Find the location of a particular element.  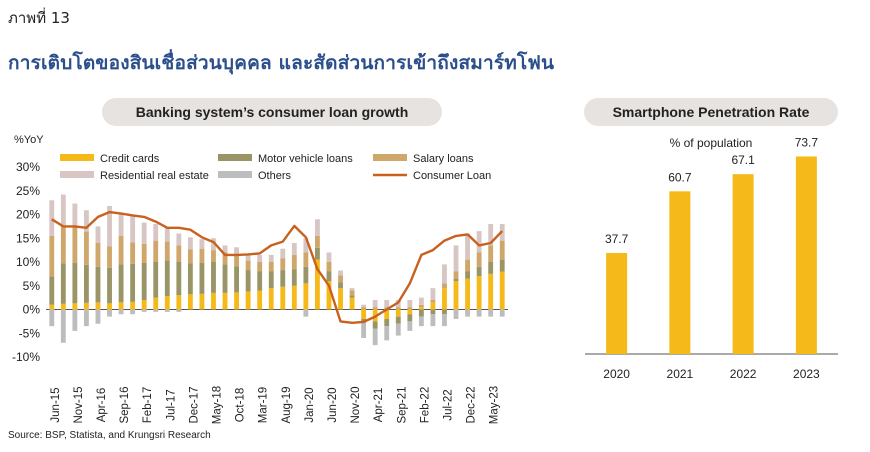

x-tick-label: Sep-16 is located at coordinates (125, 404).